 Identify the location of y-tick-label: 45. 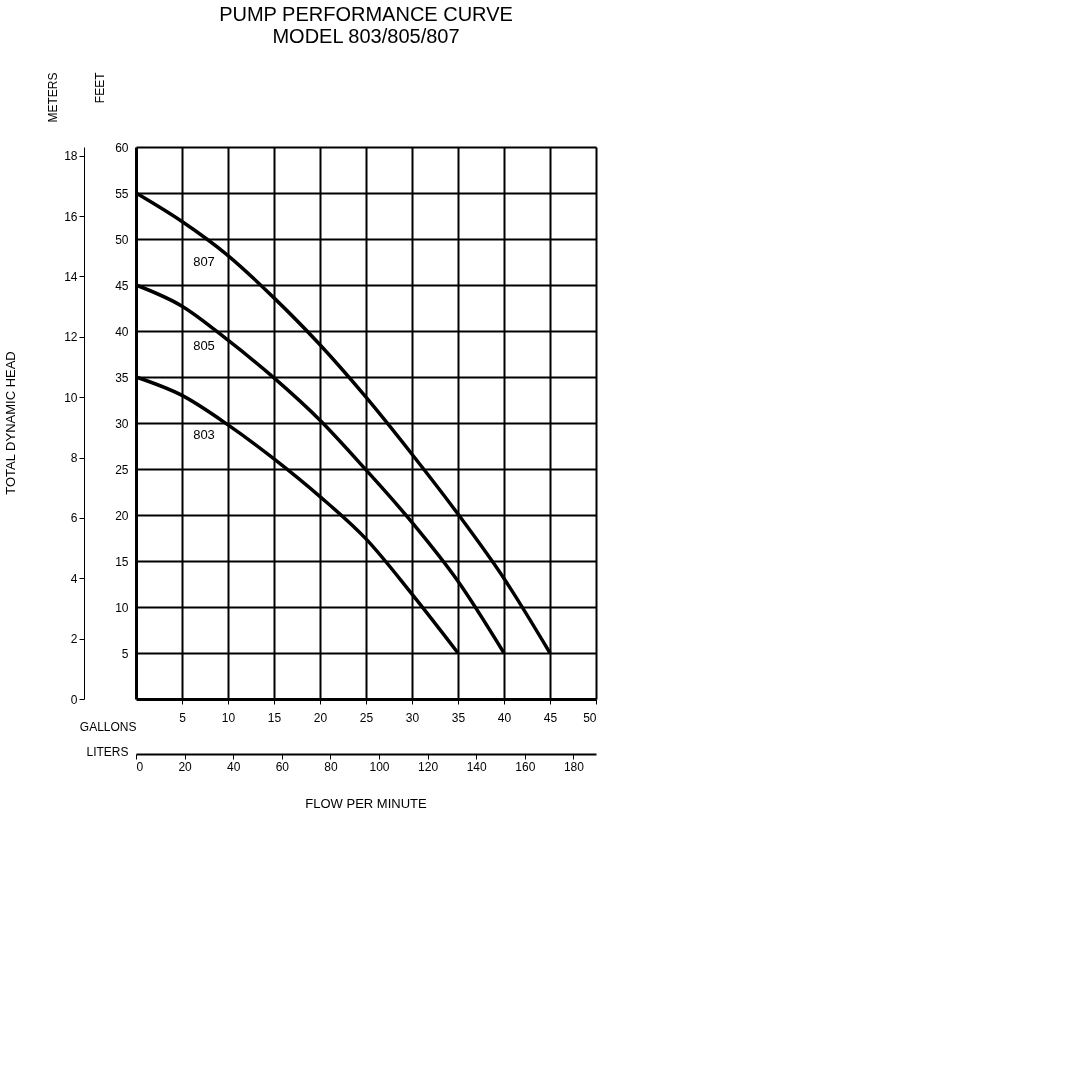
(122, 285).